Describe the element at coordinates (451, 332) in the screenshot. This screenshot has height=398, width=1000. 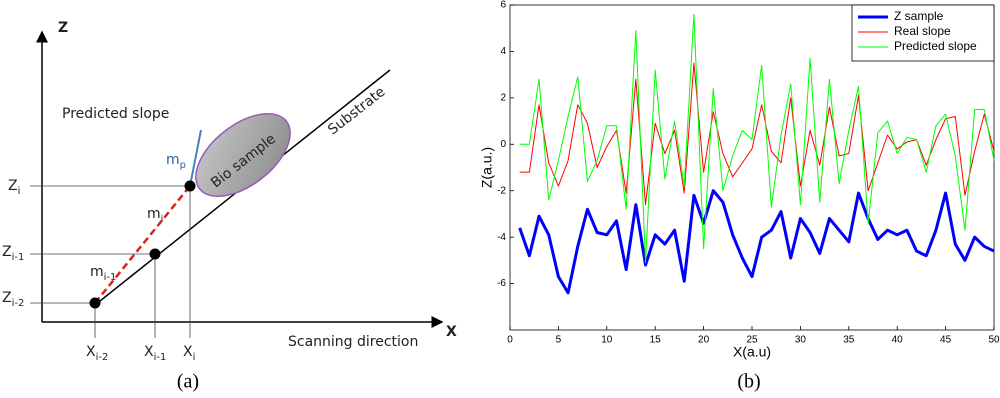
I see `axis-label: X` at that location.